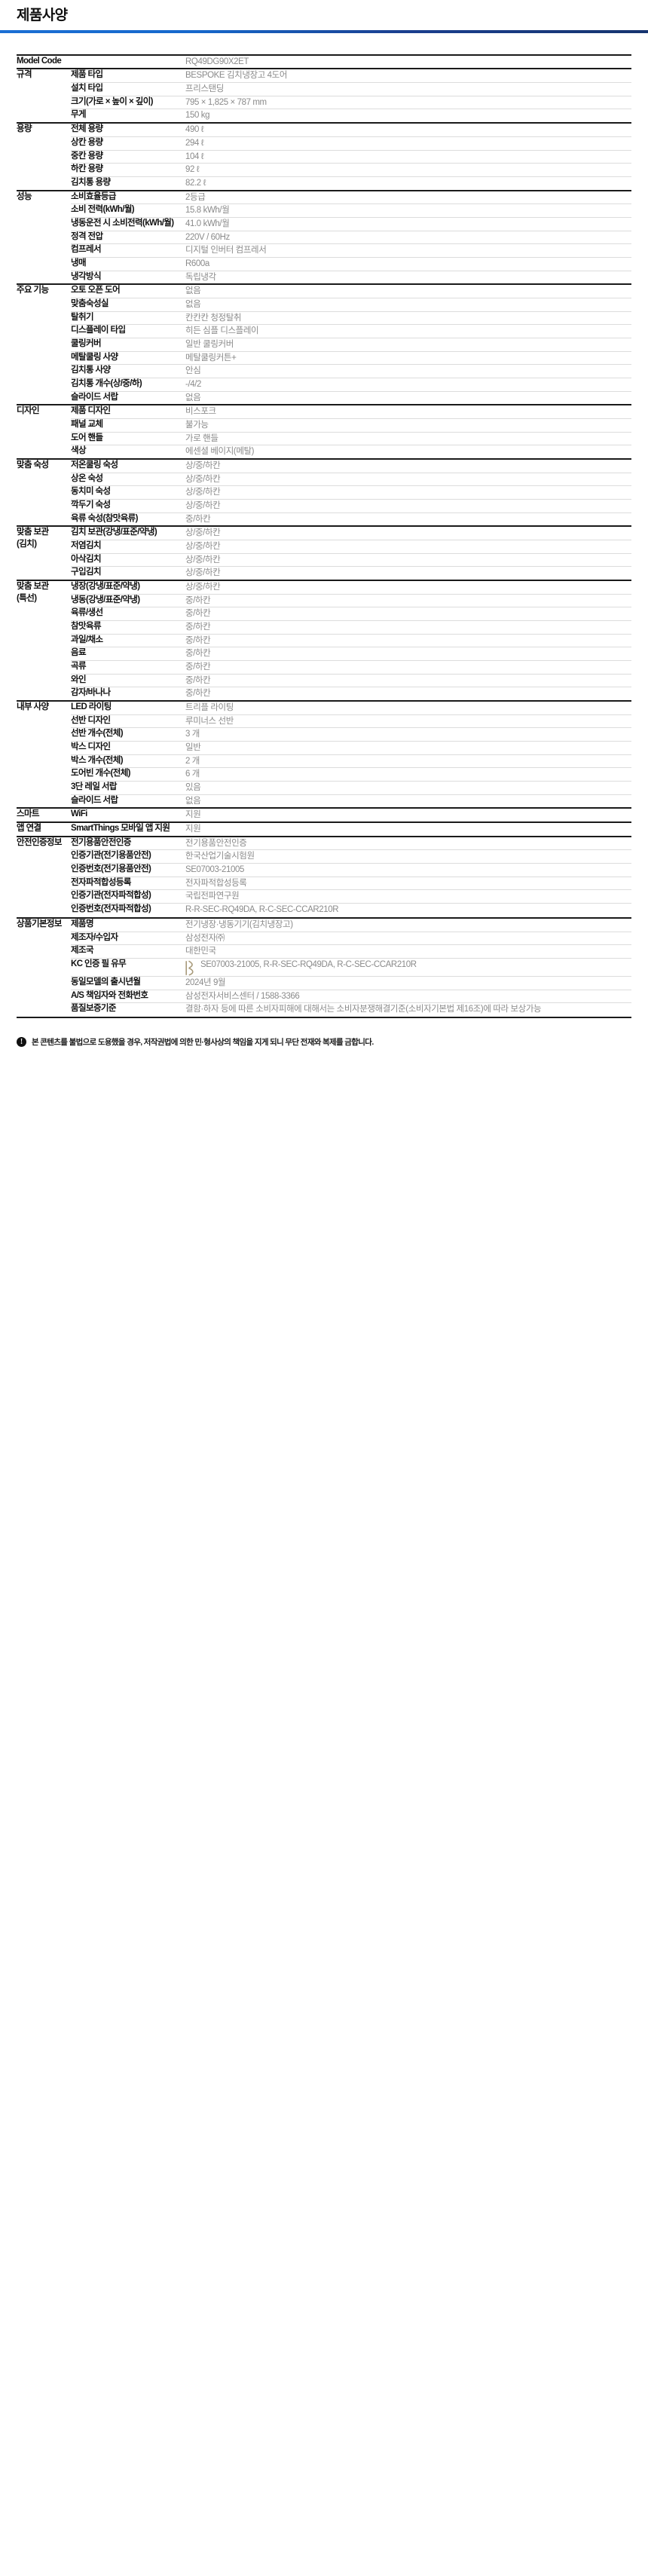 The image size is (648, 2576). I want to click on spec-row-value: 불가능, so click(408, 426).